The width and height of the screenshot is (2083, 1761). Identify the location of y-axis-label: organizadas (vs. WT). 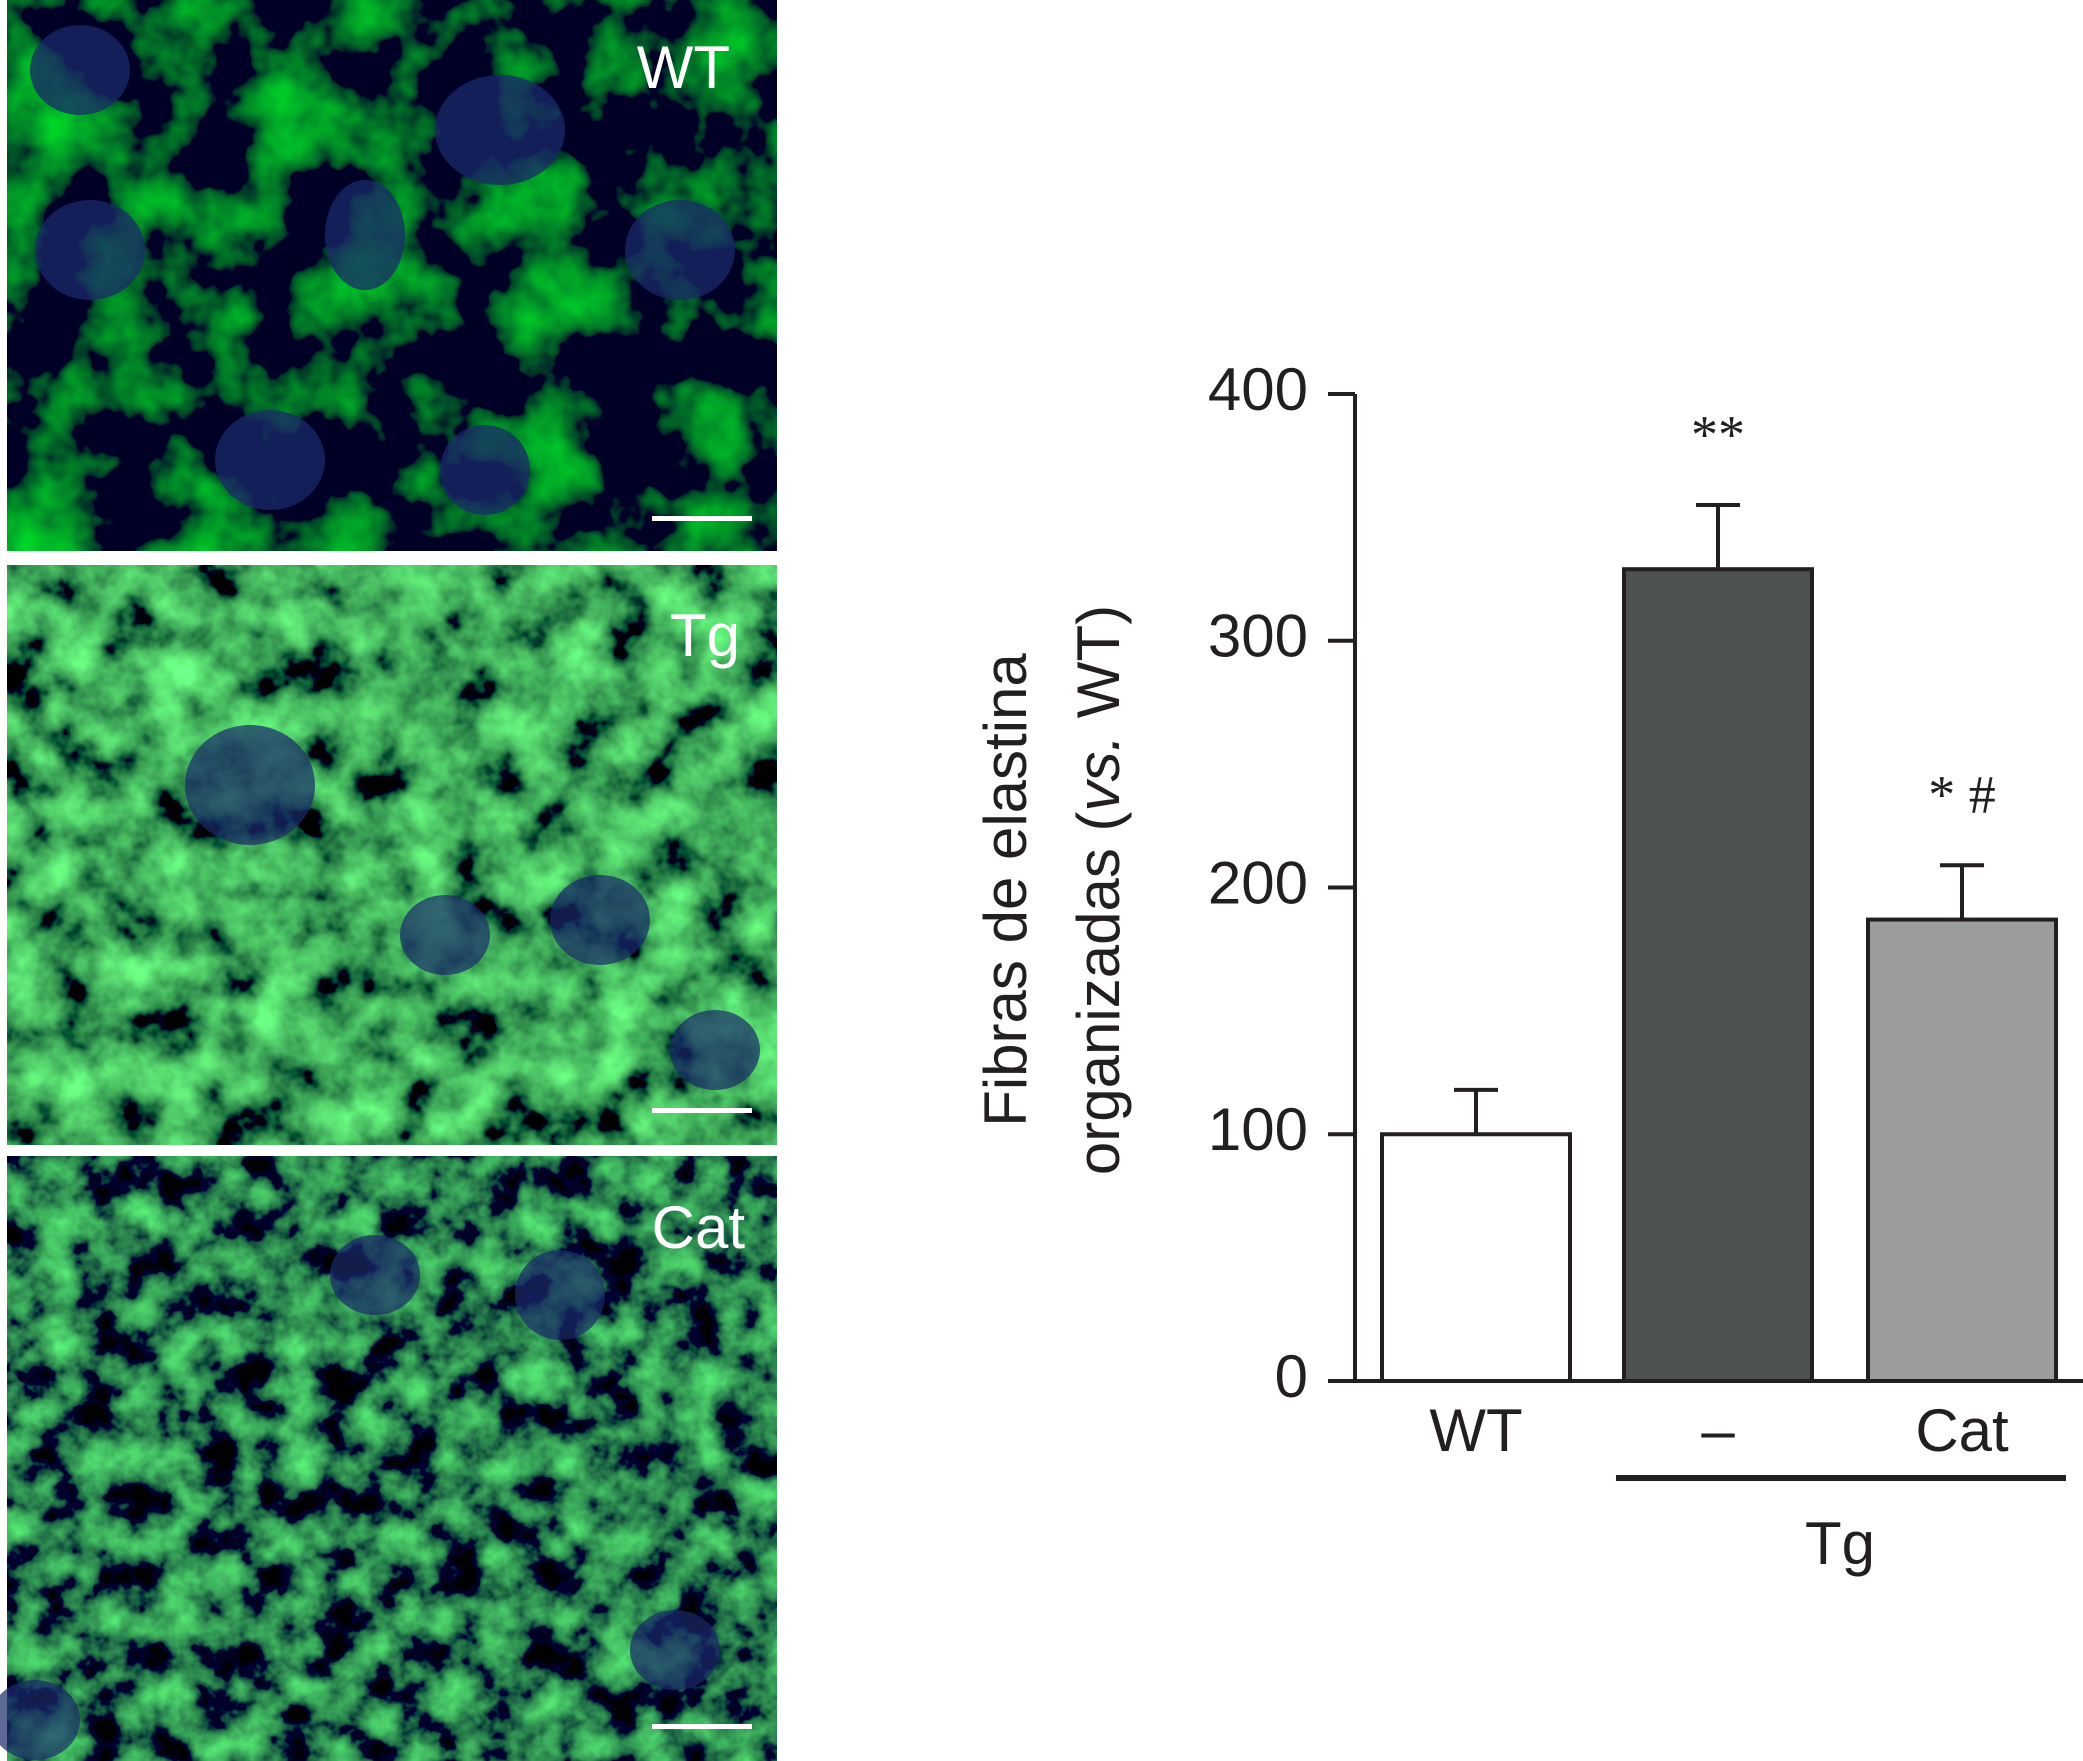
(1098, 890).